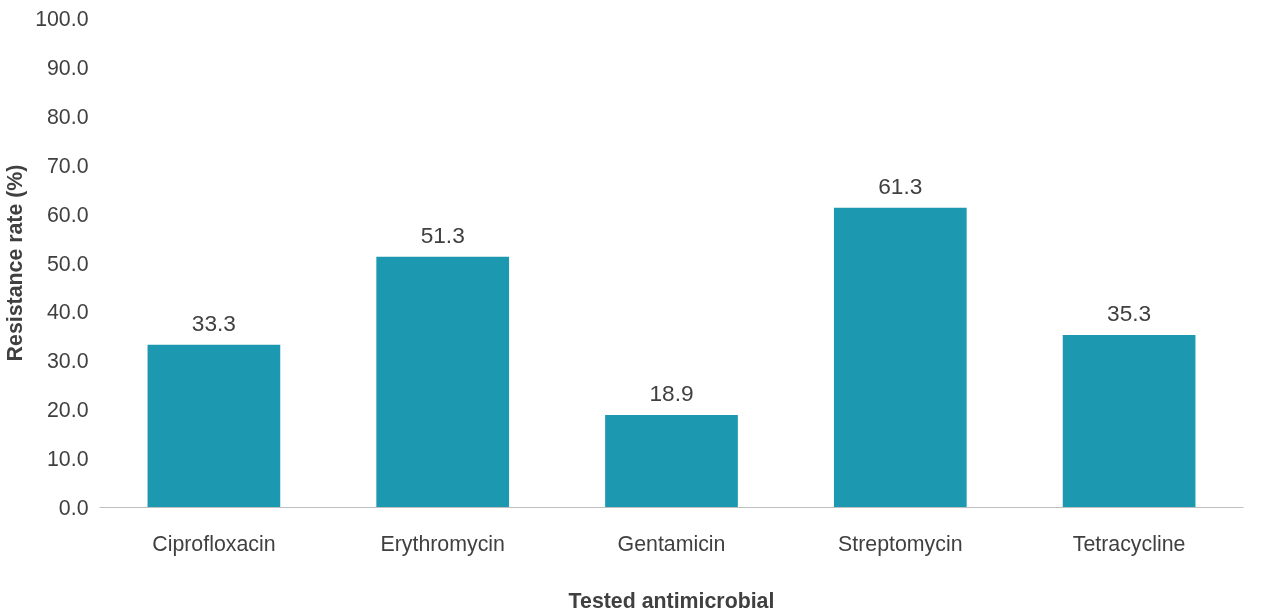 Image resolution: width=1263 pixels, height=615 pixels. I want to click on y-tick-label: 10.0, so click(67, 459).